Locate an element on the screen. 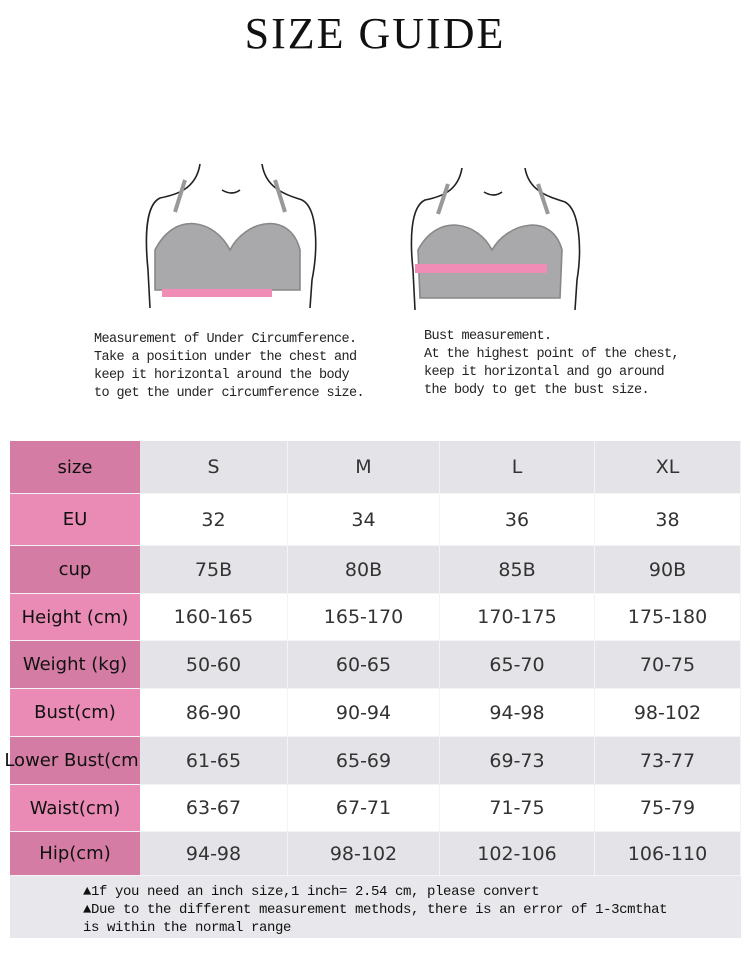 The height and width of the screenshot is (958, 750). row-header: Waist(cm) is located at coordinates (75, 808).